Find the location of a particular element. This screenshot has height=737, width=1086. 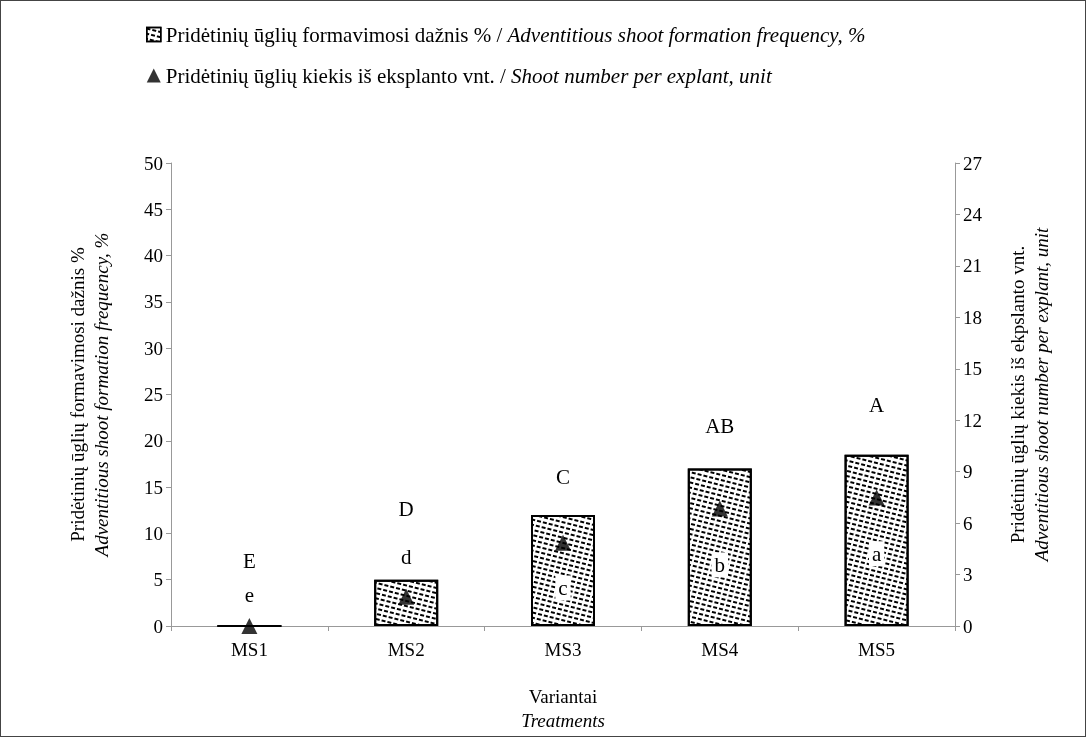

y-tick-label: 35 is located at coordinates (153, 302).